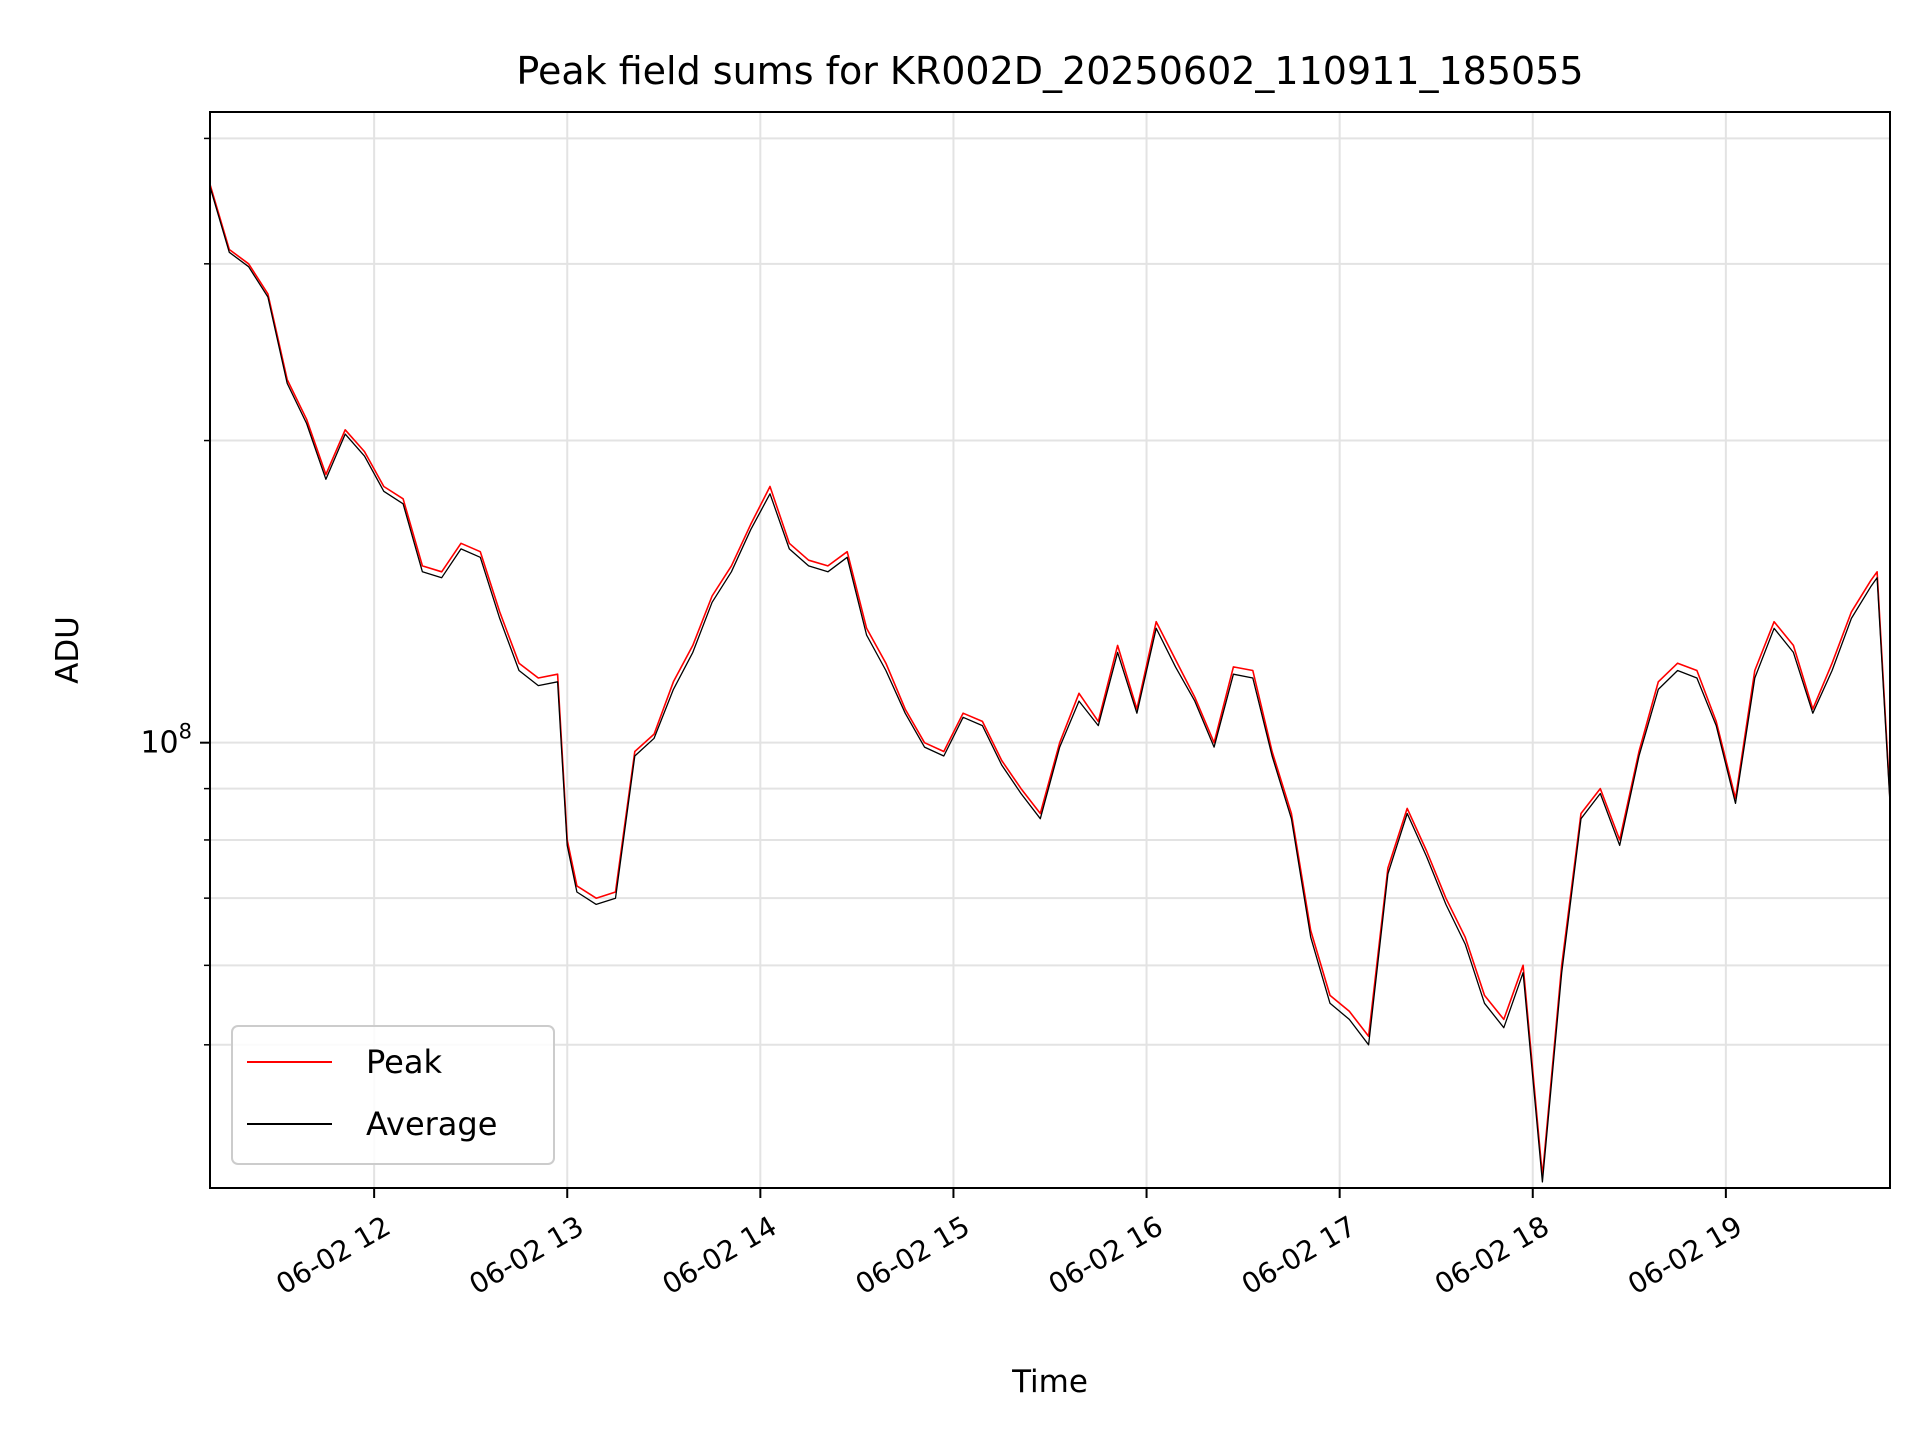 This screenshot has width=1920, height=1444. I want to click on legend-box, so click(393, 1095).